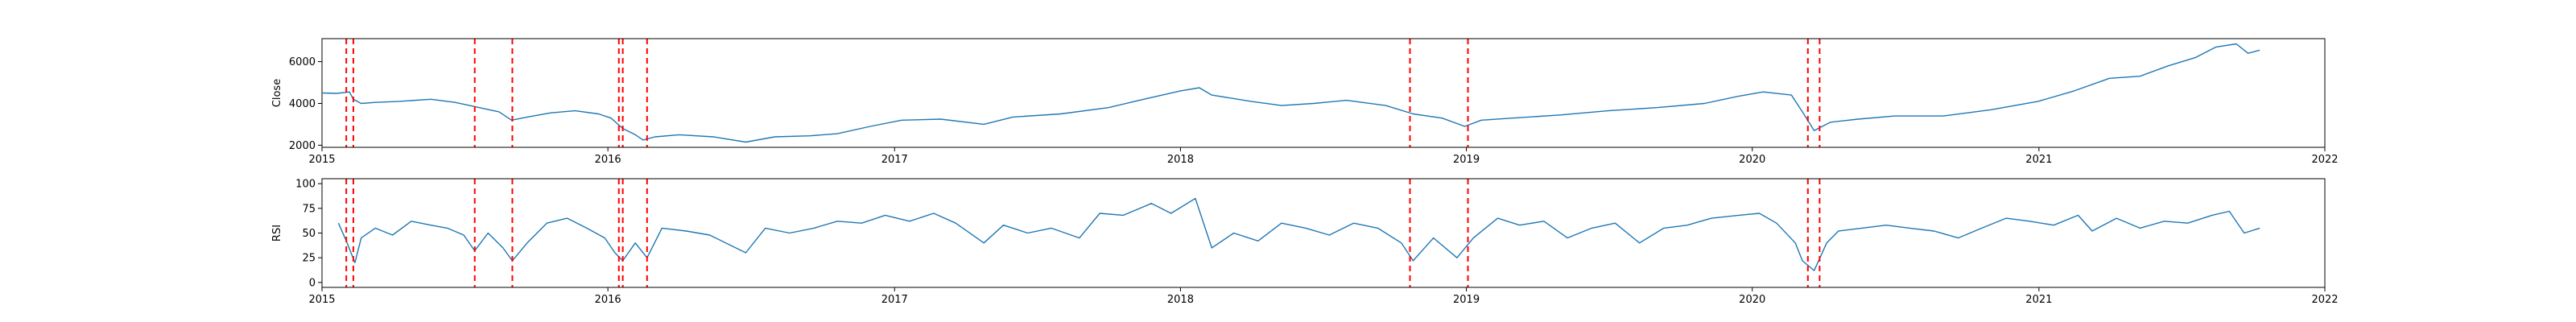  Describe the element at coordinates (309, 234) in the screenshot. I see `y-tick-label: 50` at that location.